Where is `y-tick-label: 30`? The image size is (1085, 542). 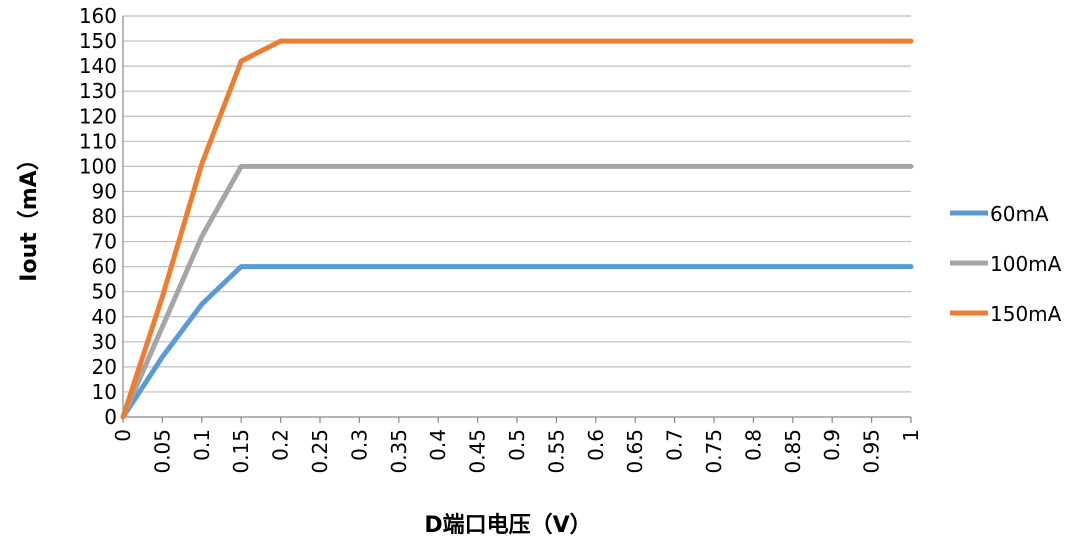 y-tick-label: 30 is located at coordinates (104, 342).